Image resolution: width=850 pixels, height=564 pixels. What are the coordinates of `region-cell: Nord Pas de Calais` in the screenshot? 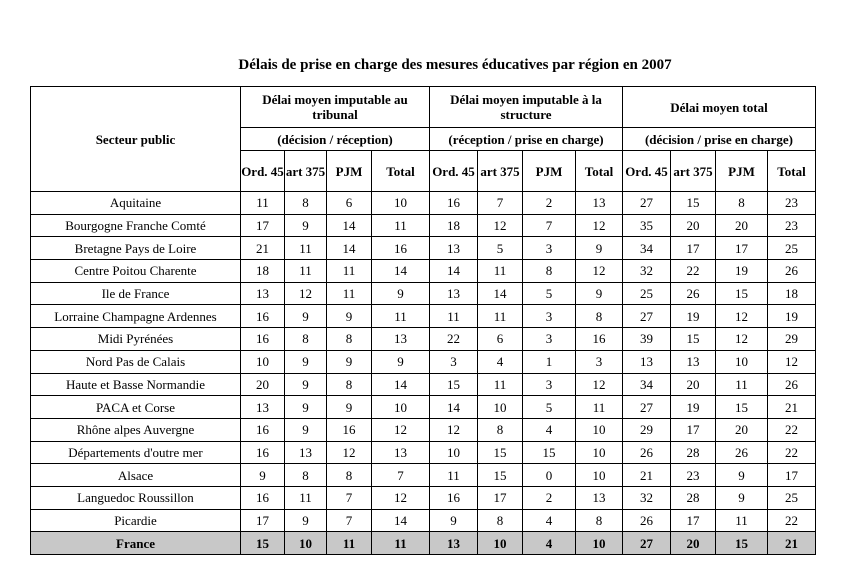 It's located at (135, 361).